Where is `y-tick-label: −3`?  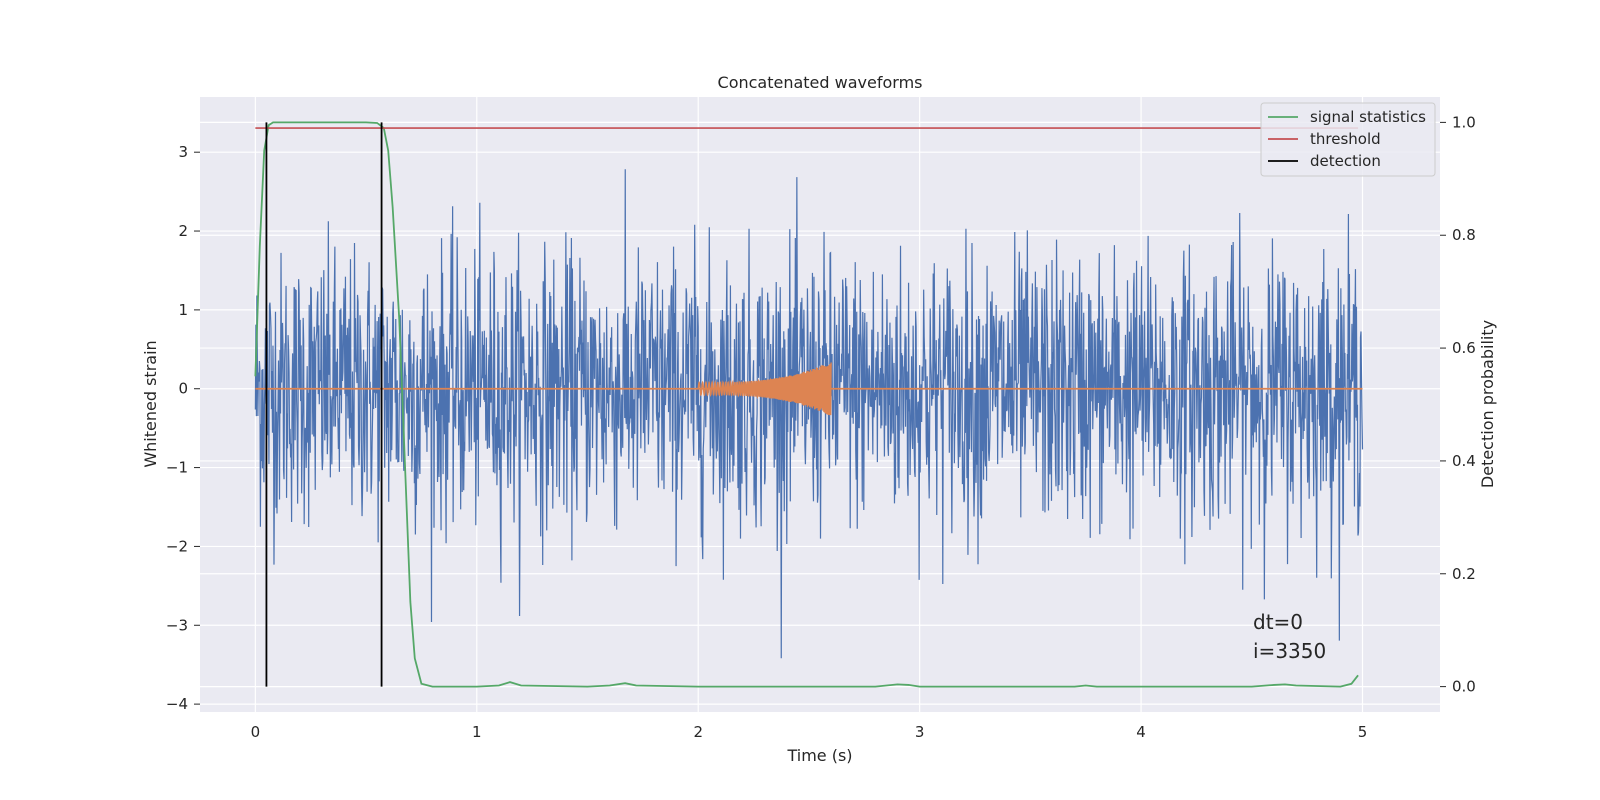
y-tick-label: −3 is located at coordinates (177, 625).